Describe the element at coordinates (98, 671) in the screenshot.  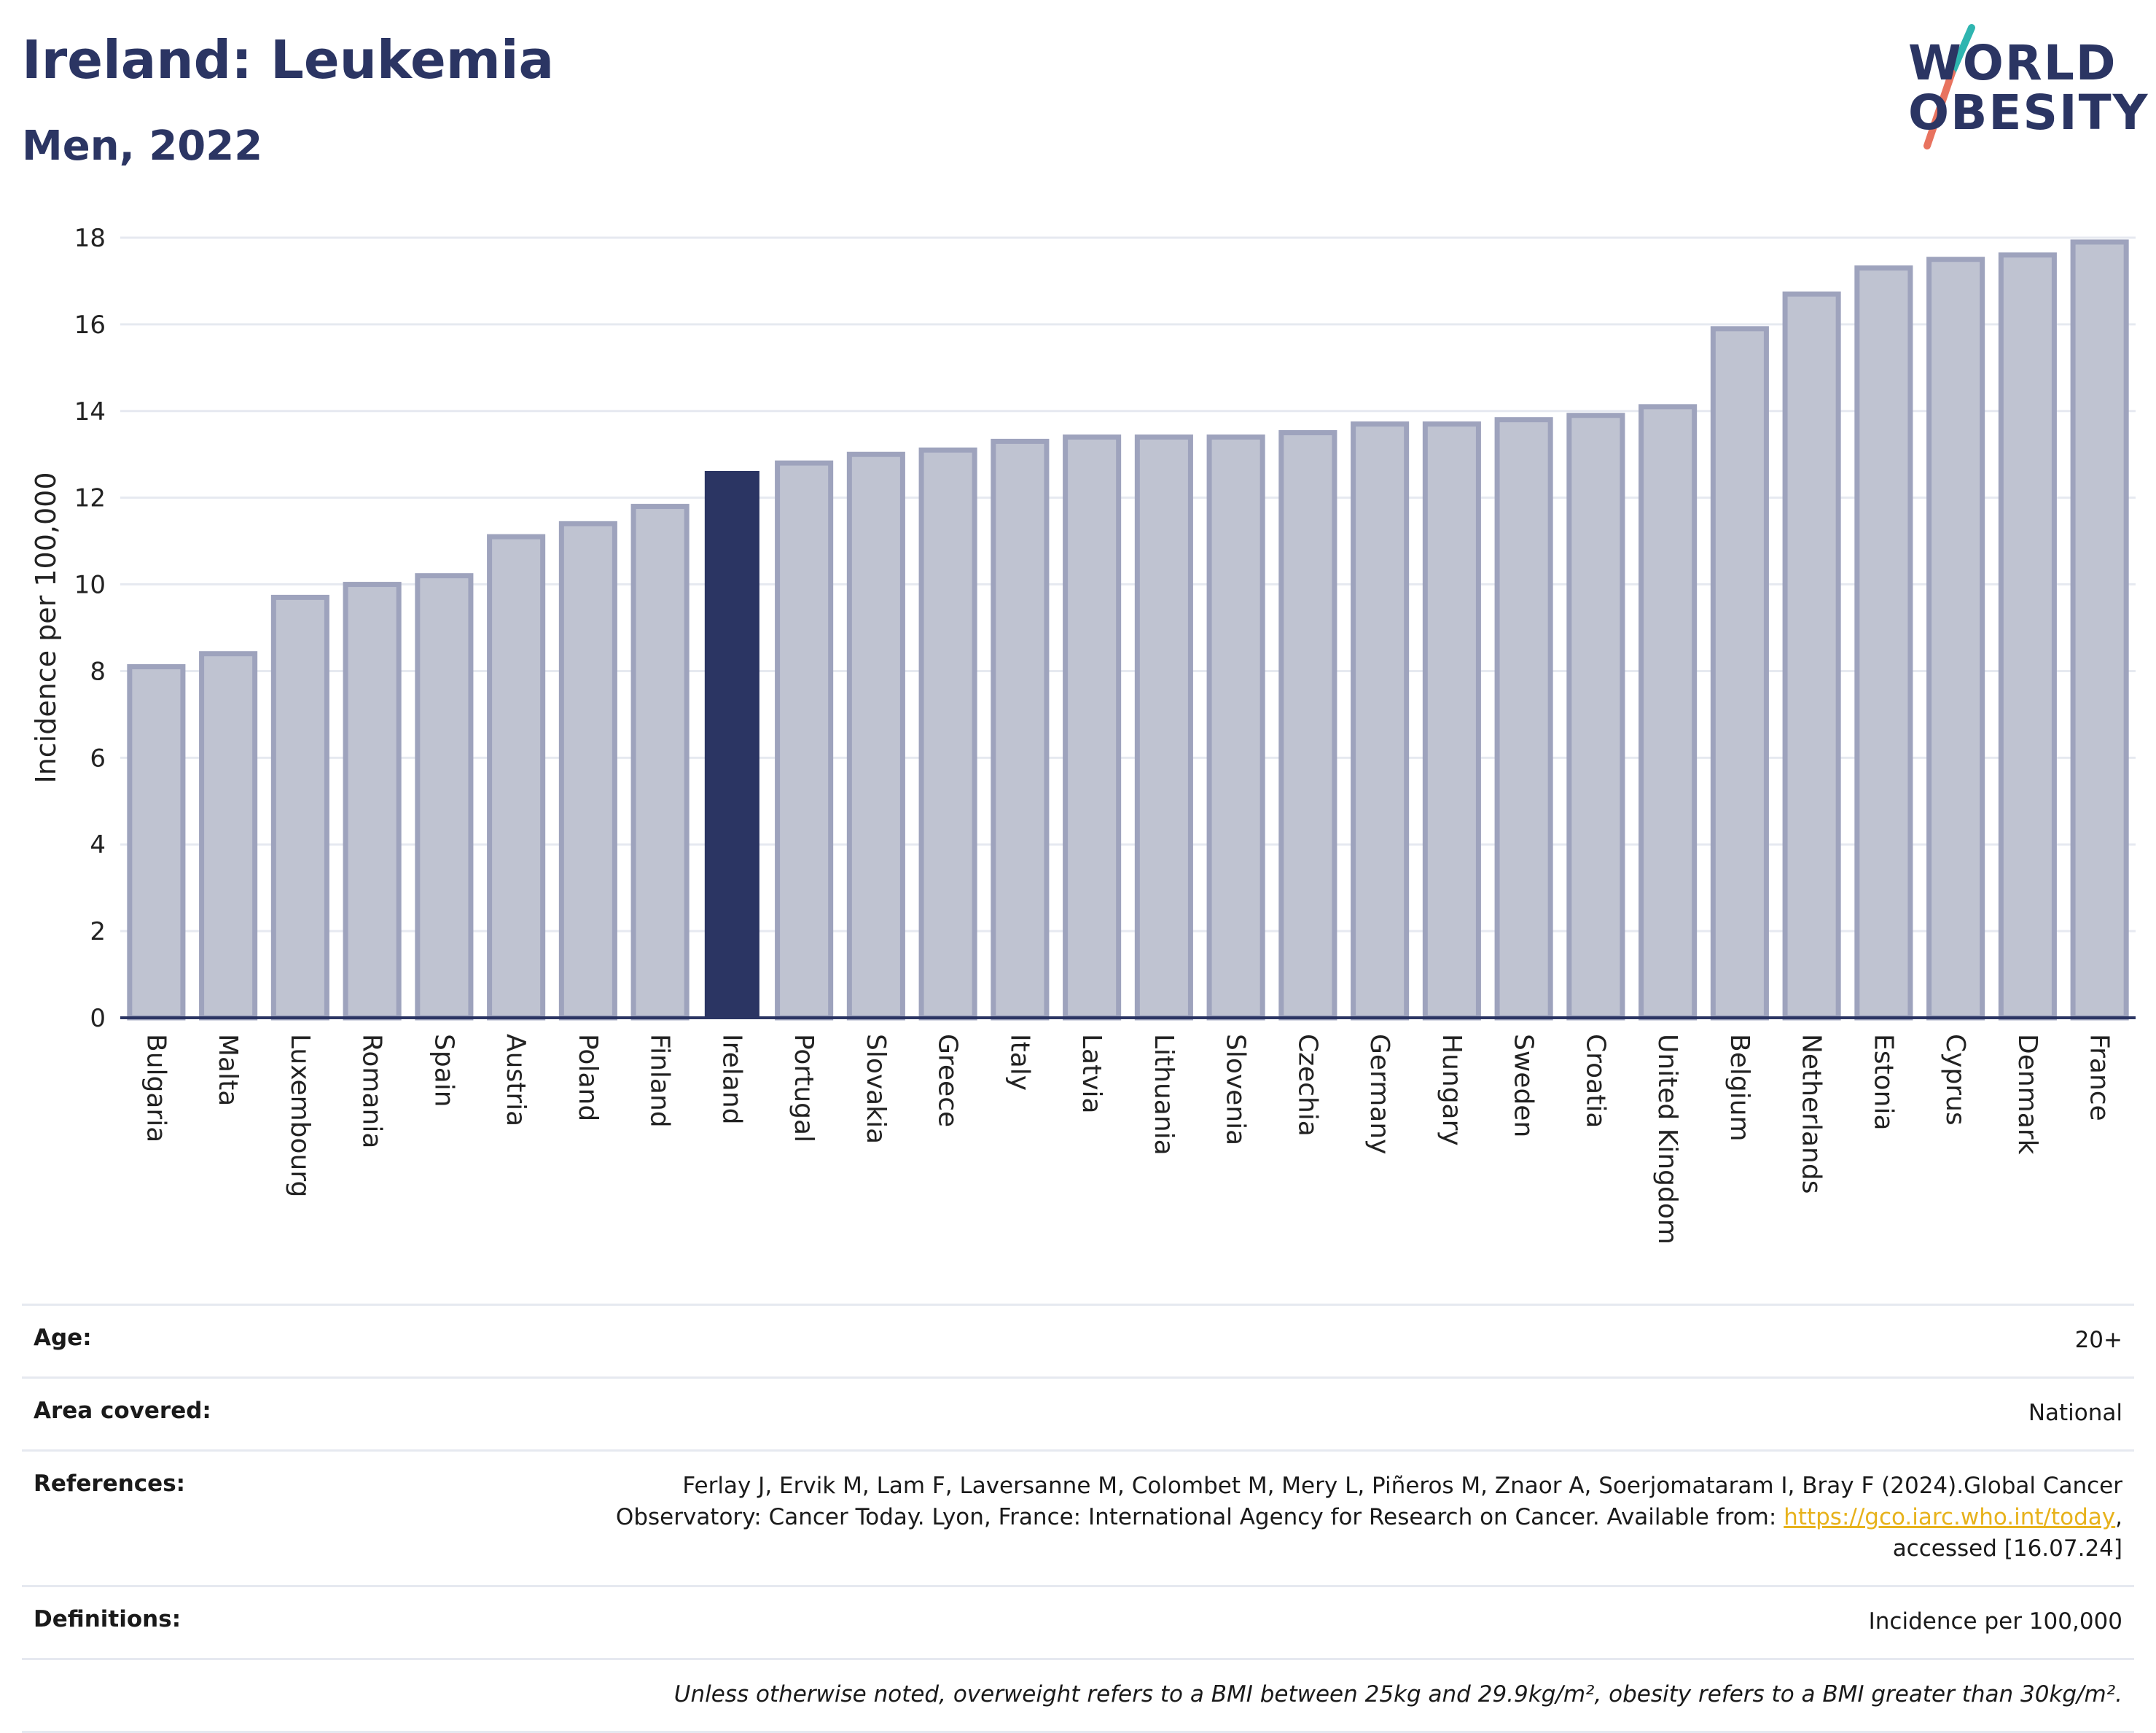
I see `y-tick-label: 8` at that location.